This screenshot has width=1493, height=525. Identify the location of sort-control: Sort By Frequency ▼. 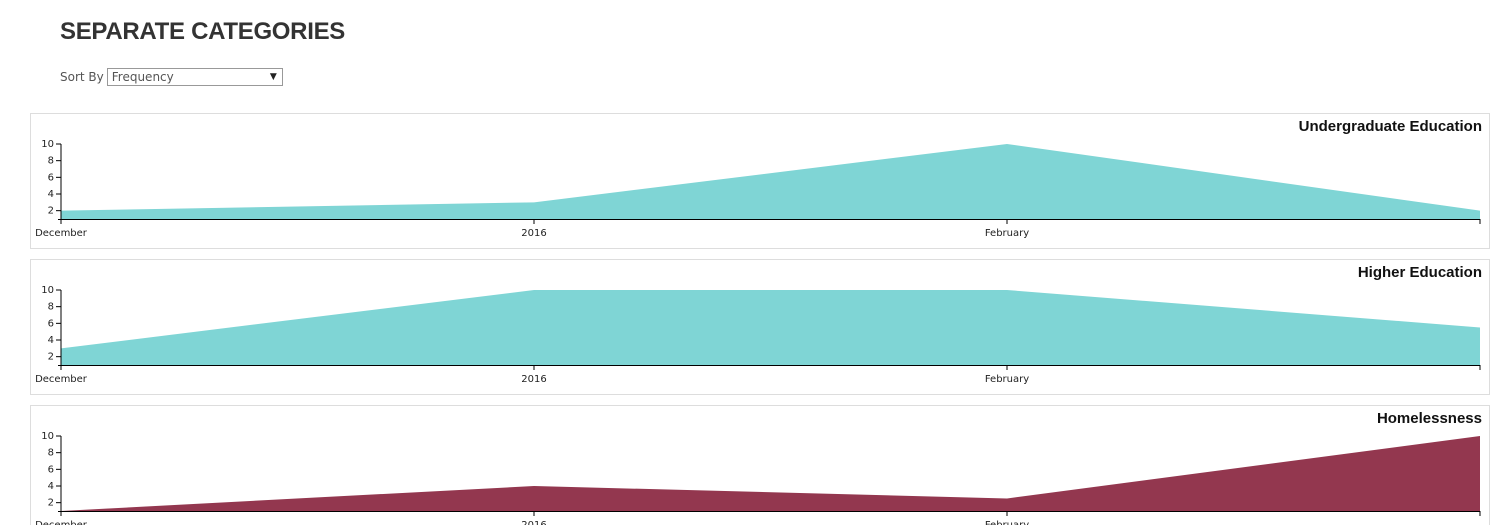
(171, 77).